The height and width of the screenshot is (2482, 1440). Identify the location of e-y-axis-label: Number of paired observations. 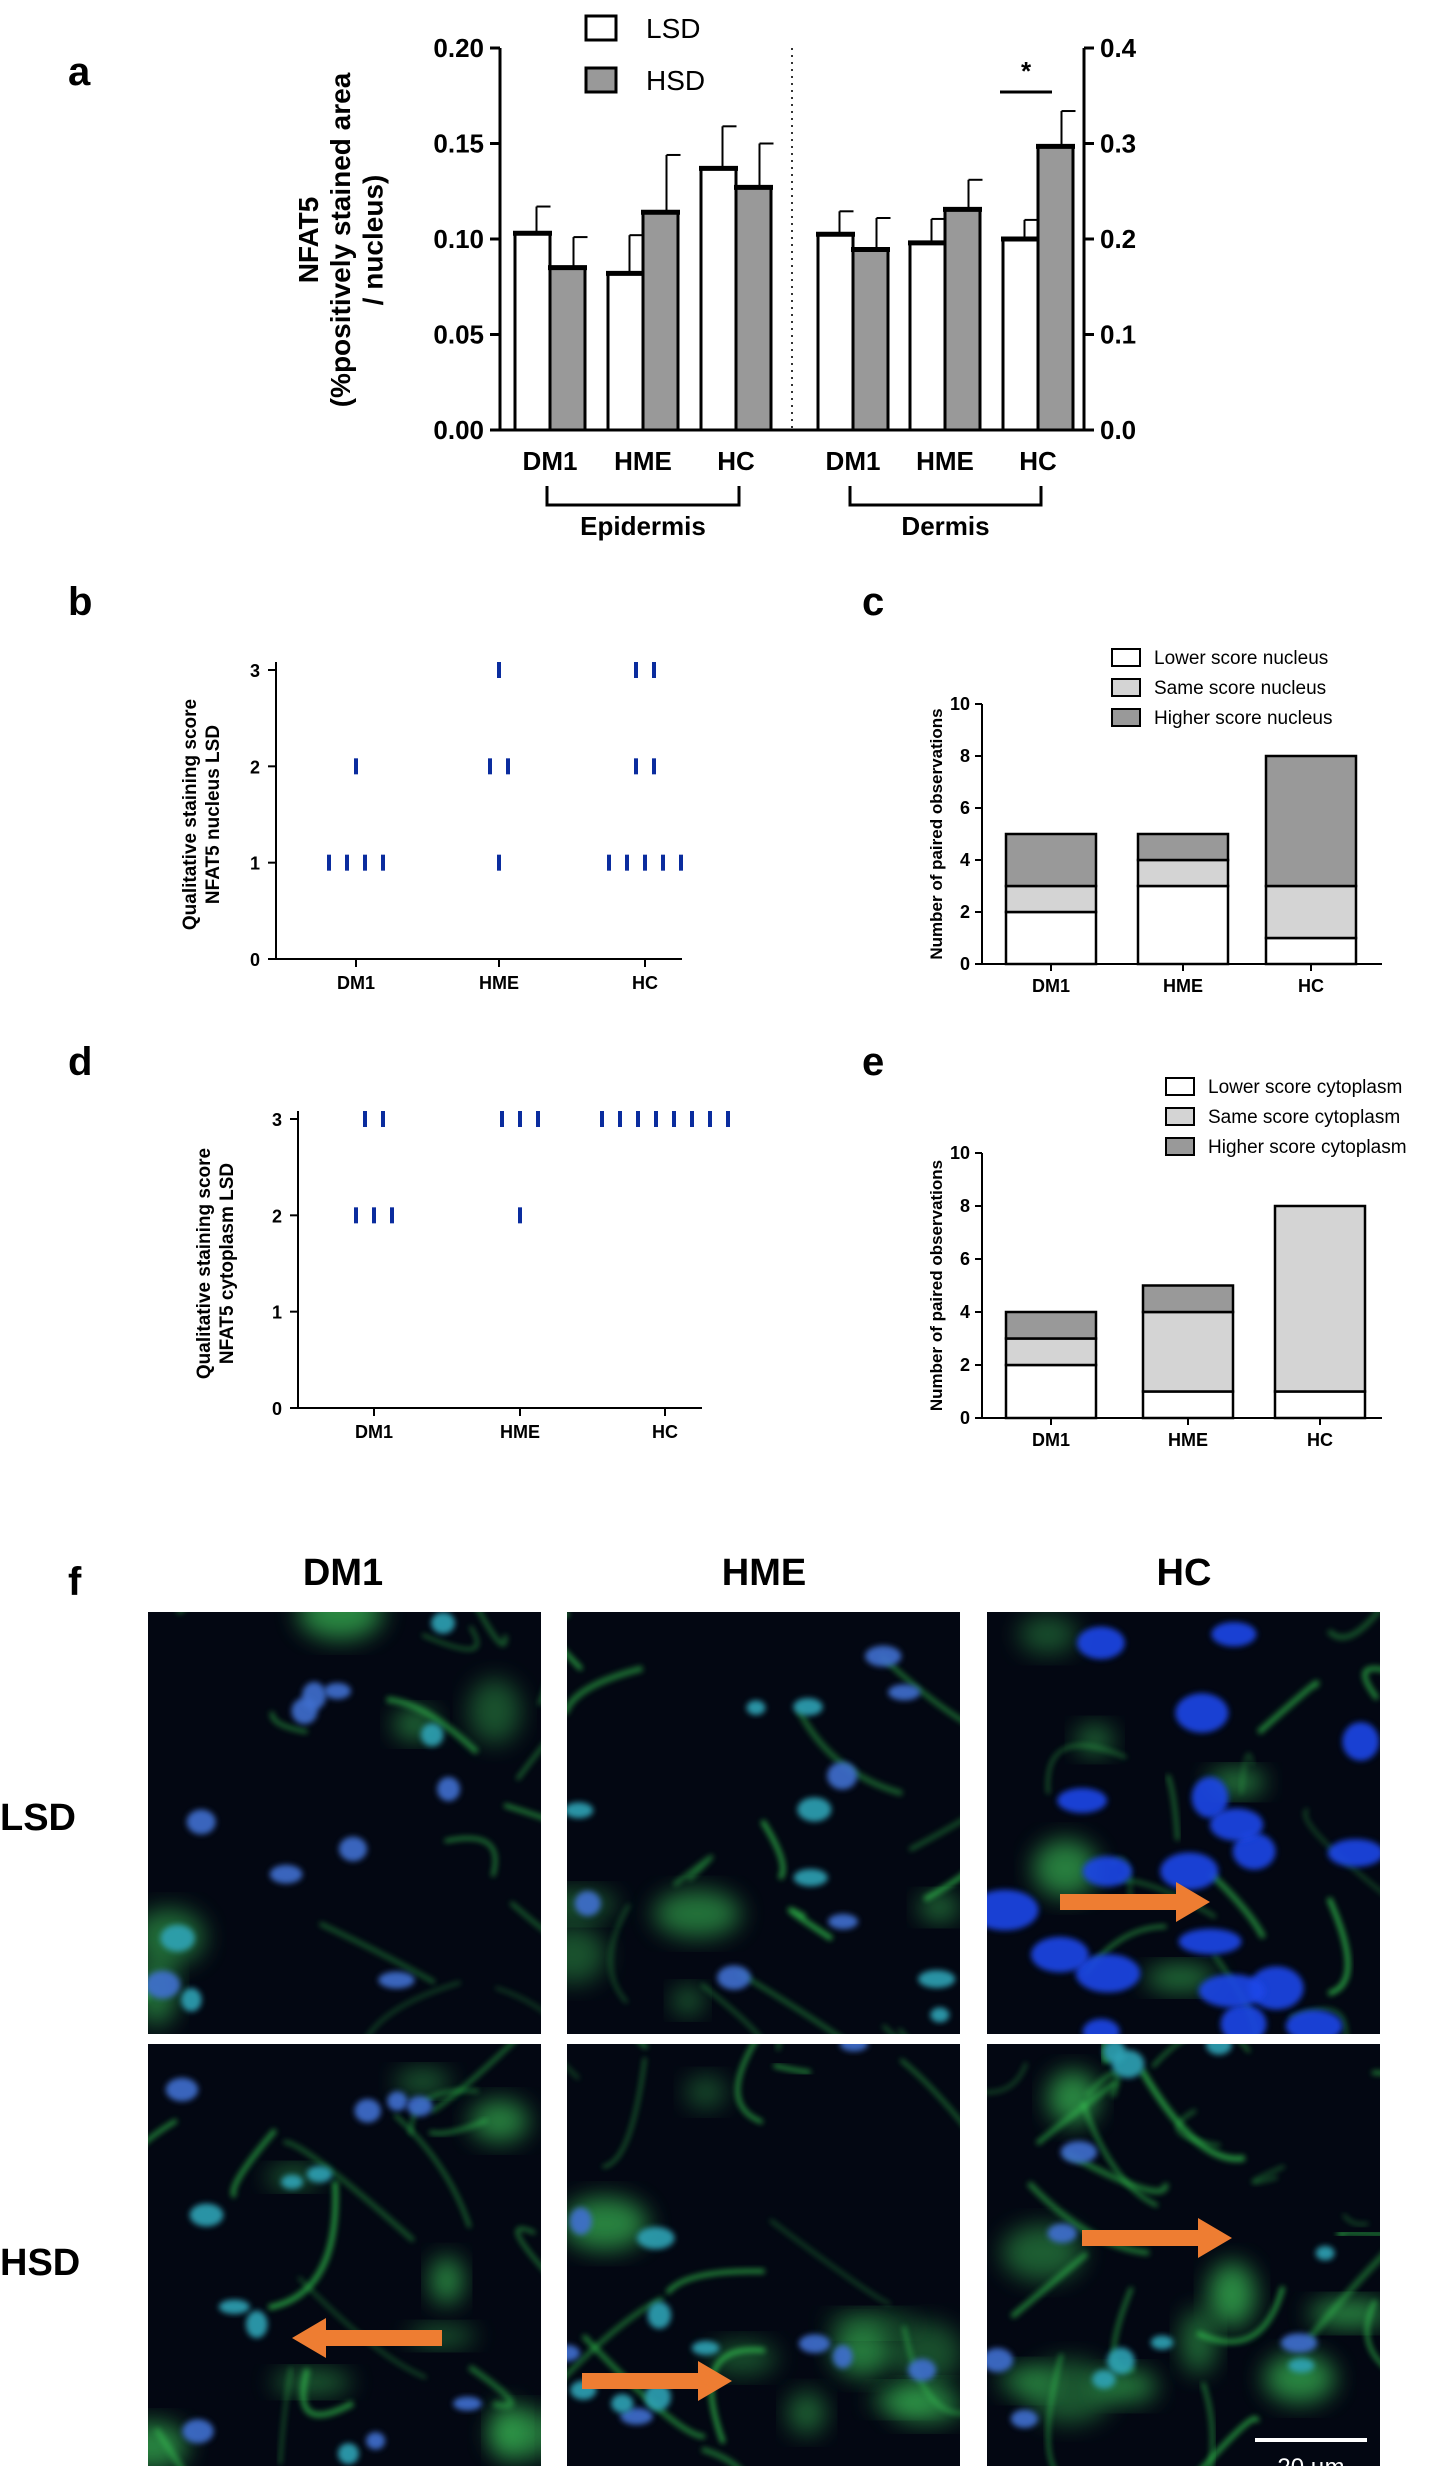
(936, 1285).